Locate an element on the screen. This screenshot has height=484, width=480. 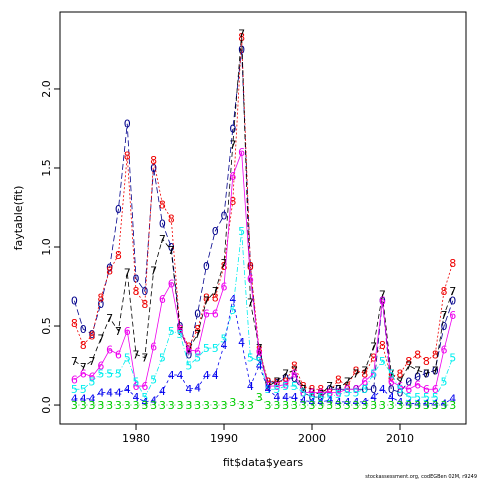
x-tick-label: 2000 is located at coordinates (312, 438).